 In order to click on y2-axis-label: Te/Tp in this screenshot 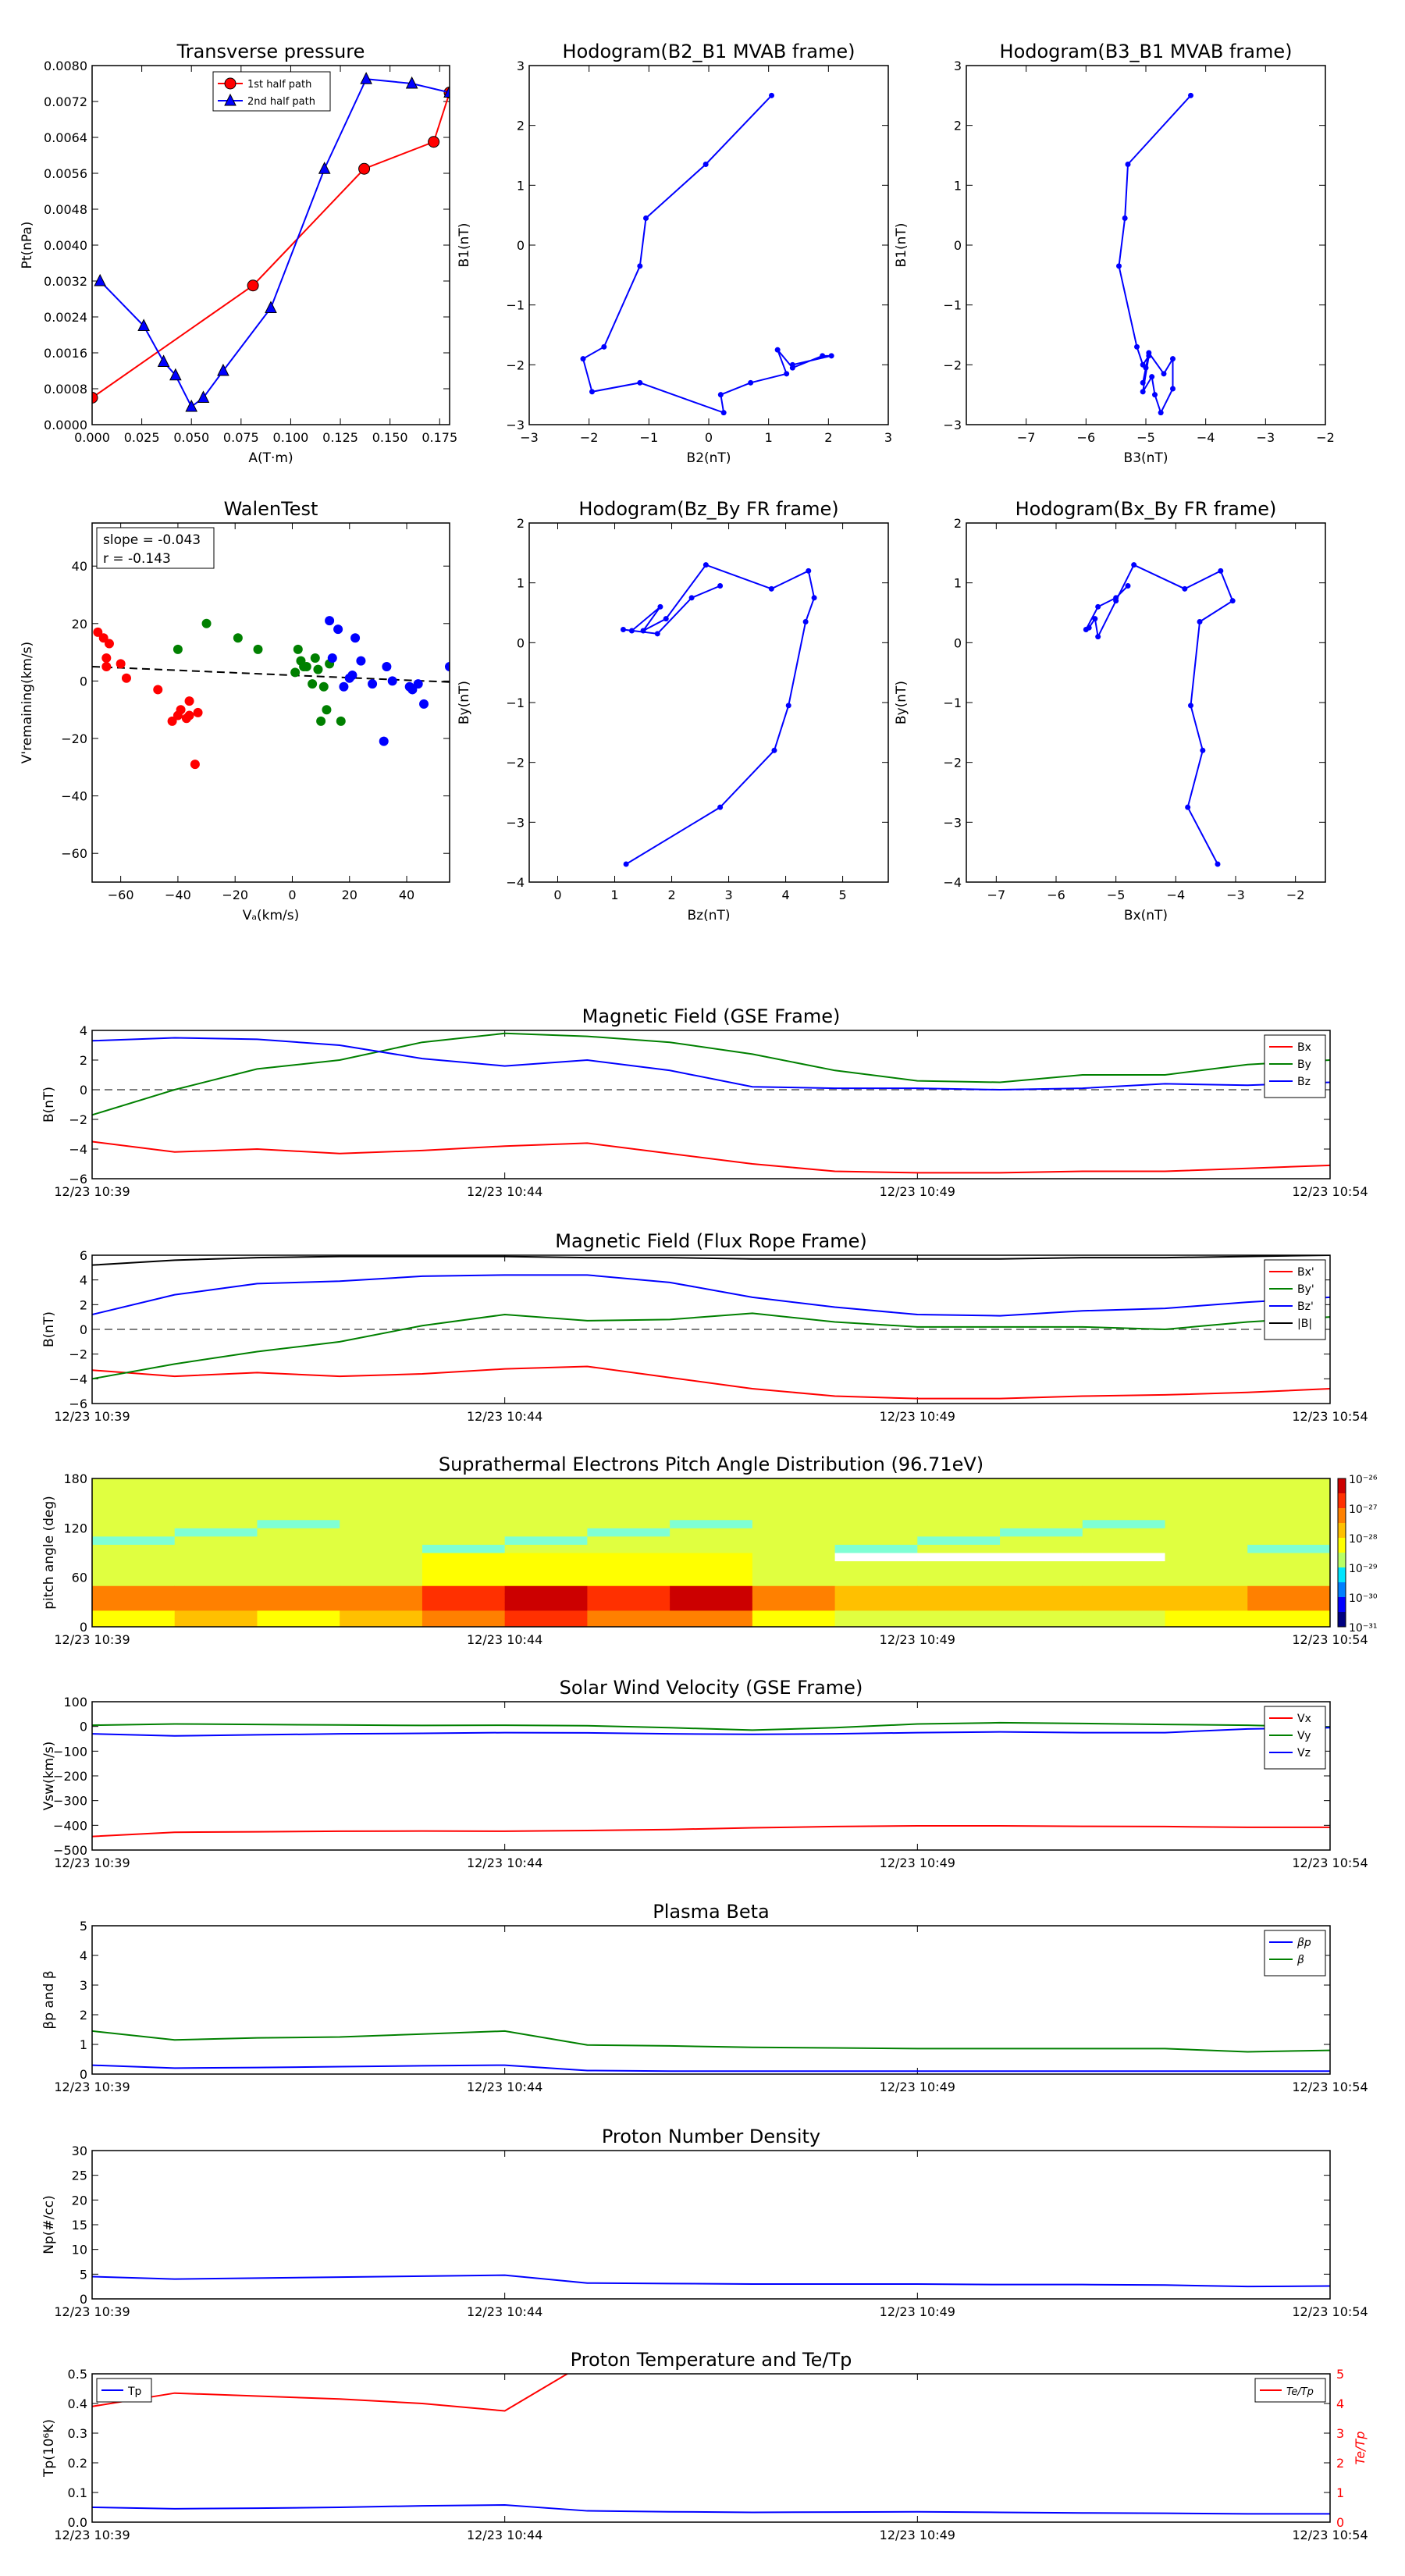, I will do `click(1361, 2448)`.